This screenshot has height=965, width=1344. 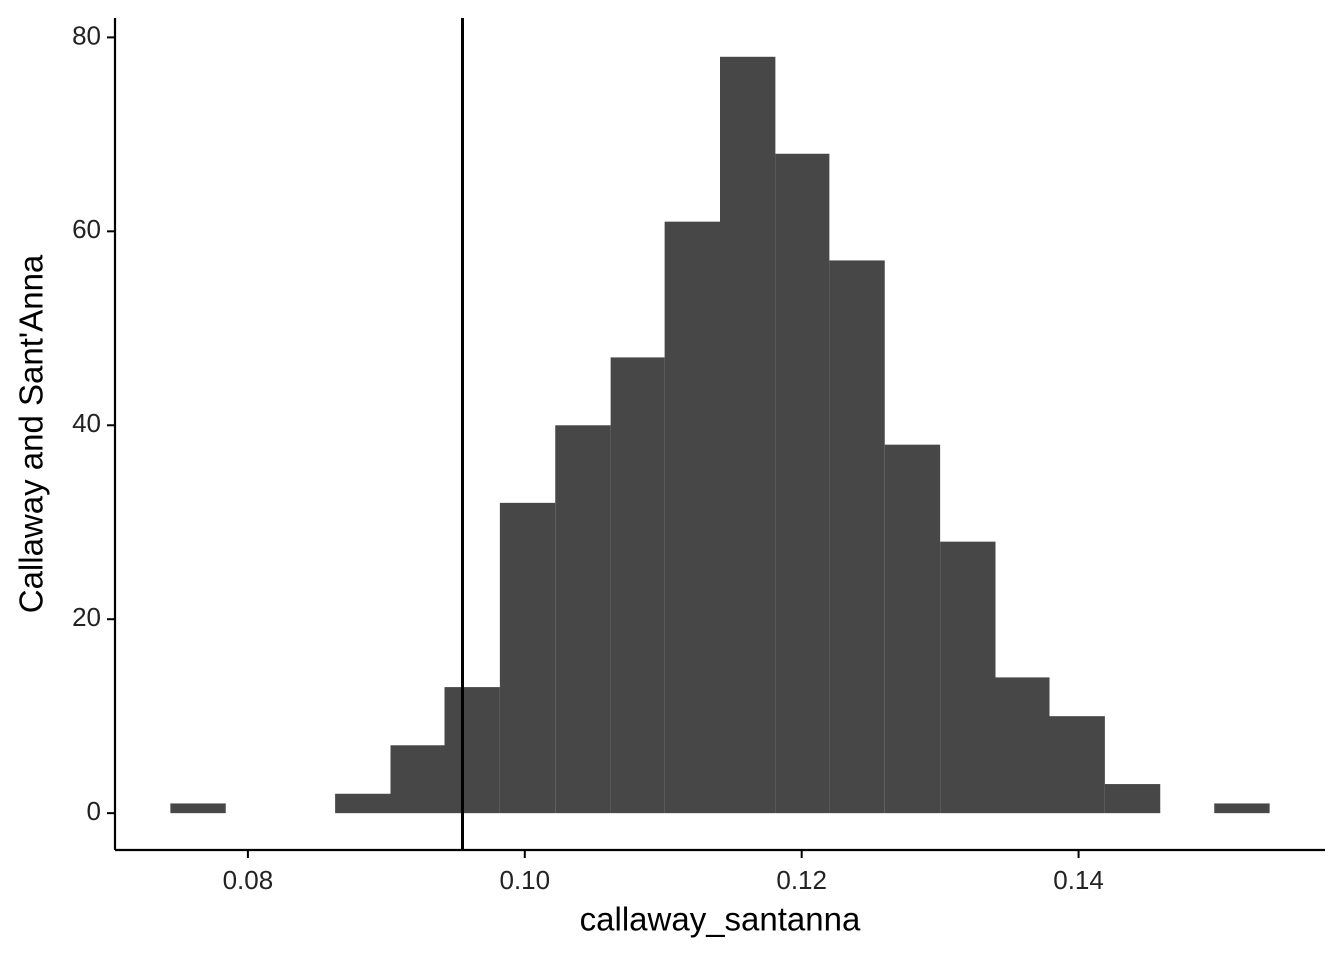 I want to click on y-tick-label: 0, so click(x=94, y=811).